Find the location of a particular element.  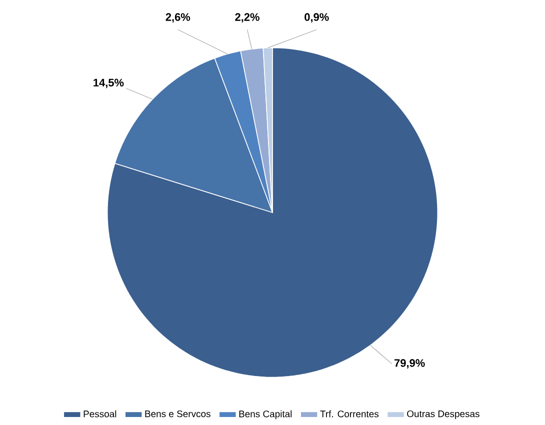

data-label: 0,9% is located at coordinates (316, 18).